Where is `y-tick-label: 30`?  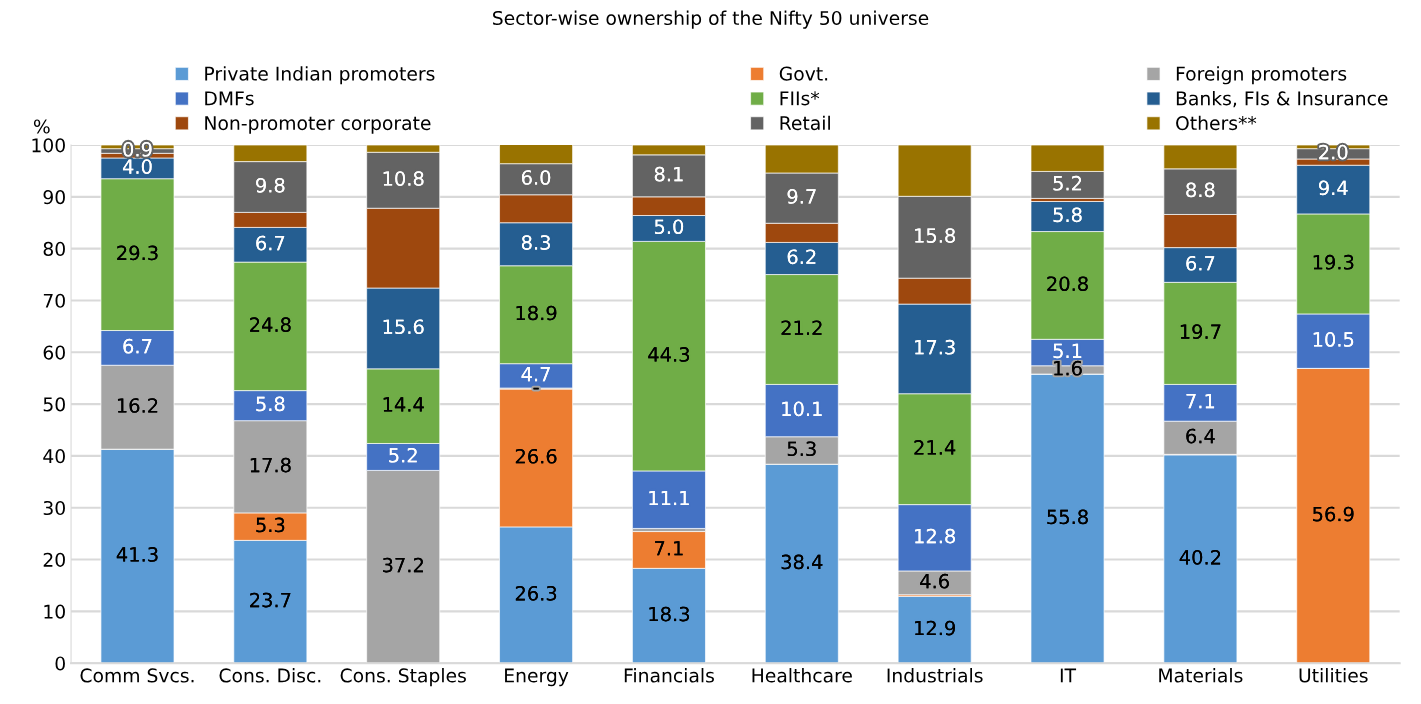 y-tick-label: 30 is located at coordinates (54, 508).